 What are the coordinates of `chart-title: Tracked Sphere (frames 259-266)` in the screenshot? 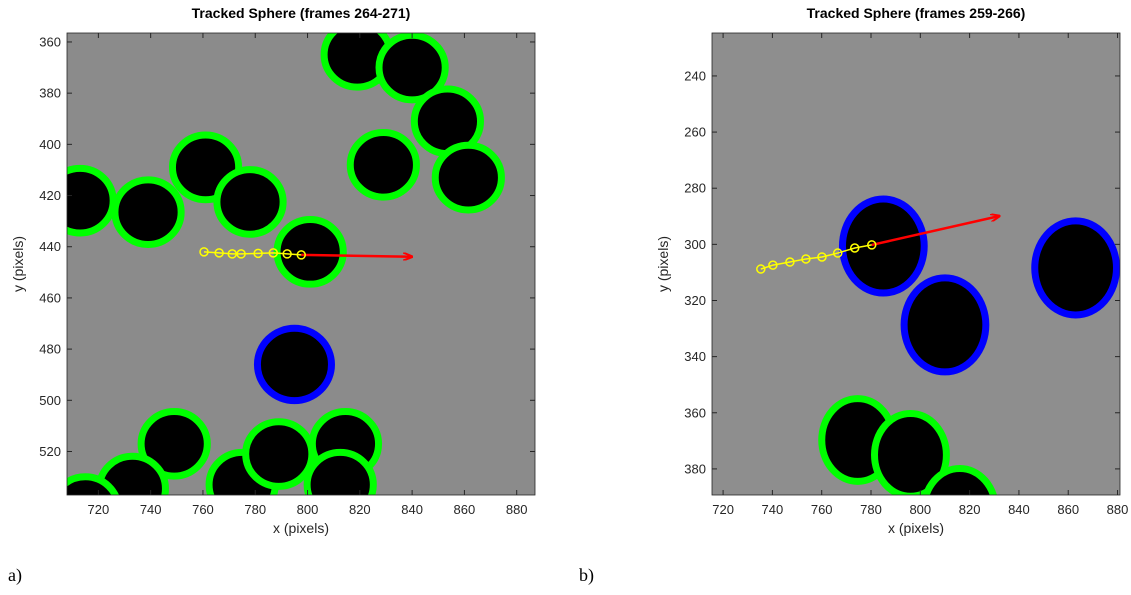 It's located at (916, 13).